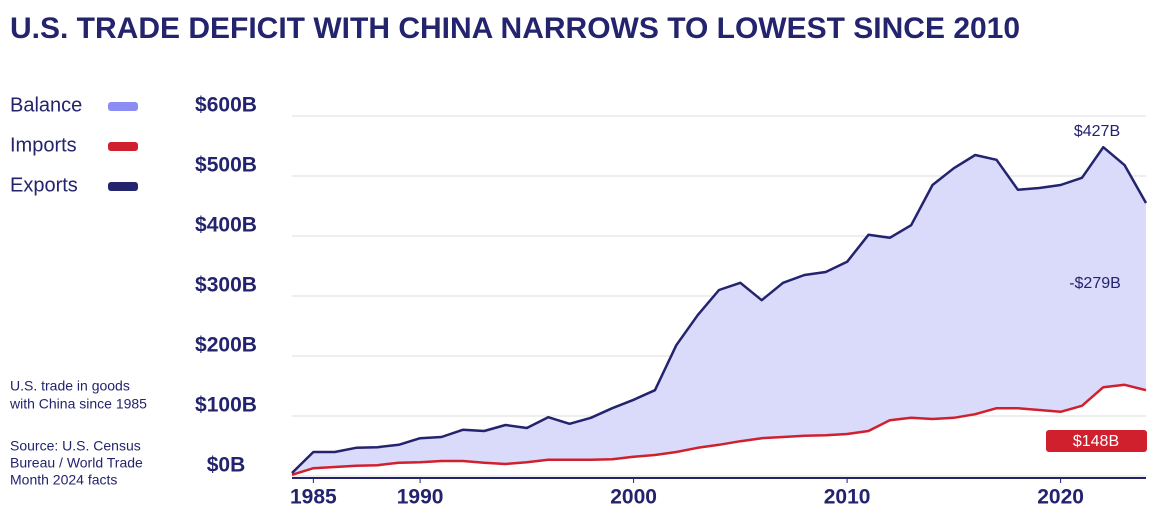 Image resolution: width=1160 pixels, height=523 pixels. Describe the element at coordinates (1060, 497) in the screenshot. I see `x-tick-label: 2020` at that location.